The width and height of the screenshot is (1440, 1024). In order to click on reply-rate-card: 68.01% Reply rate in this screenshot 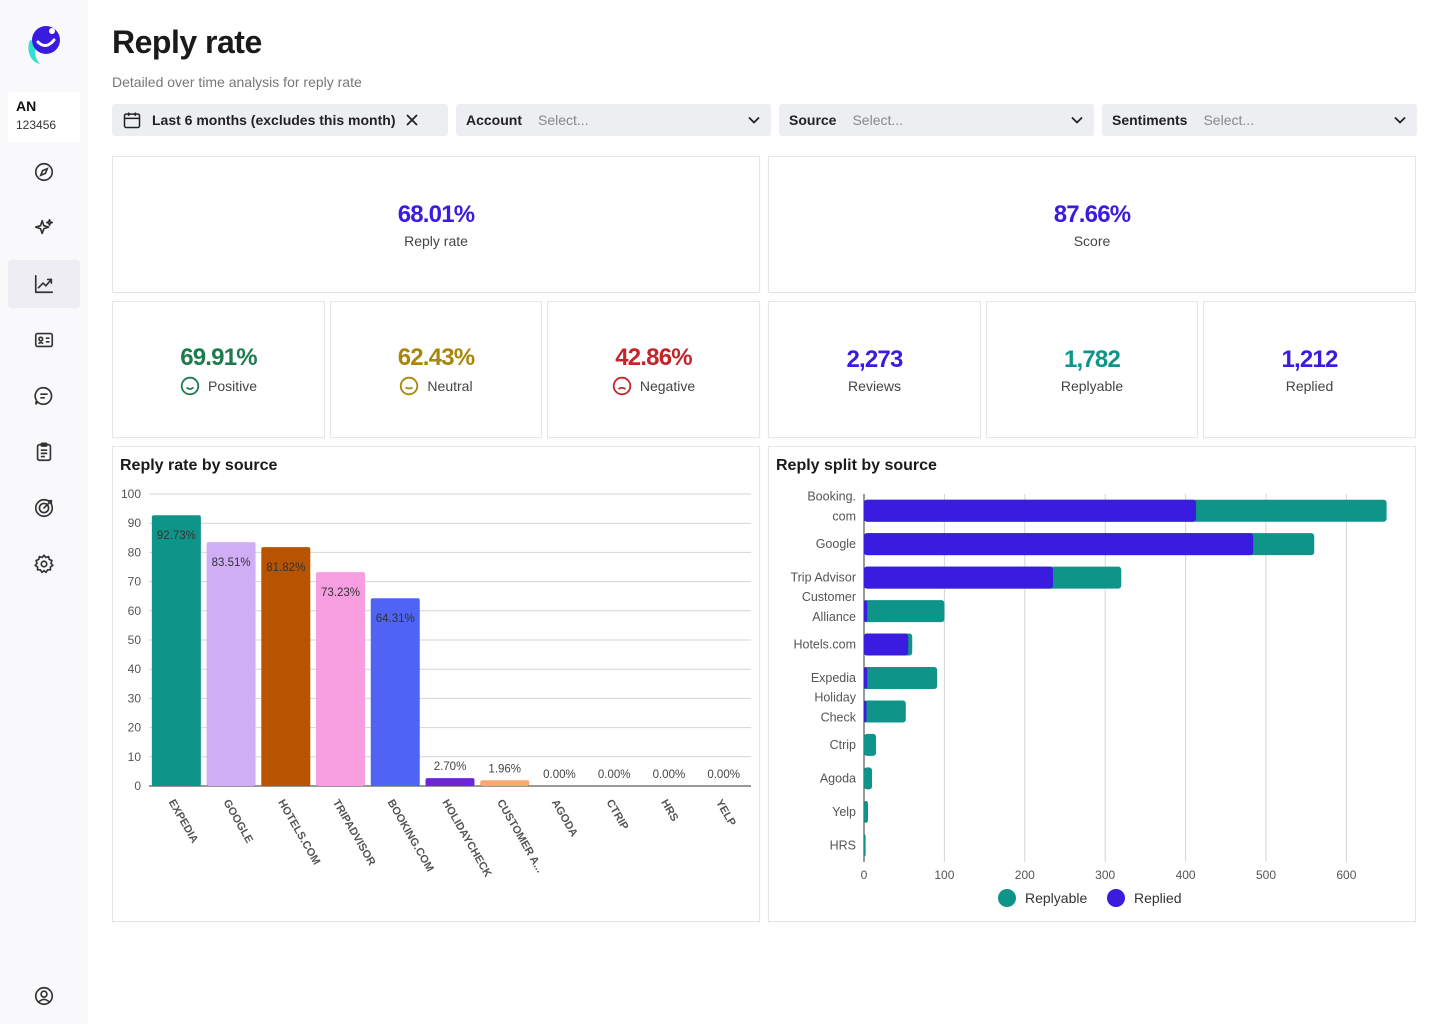, I will do `click(436, 224)`.